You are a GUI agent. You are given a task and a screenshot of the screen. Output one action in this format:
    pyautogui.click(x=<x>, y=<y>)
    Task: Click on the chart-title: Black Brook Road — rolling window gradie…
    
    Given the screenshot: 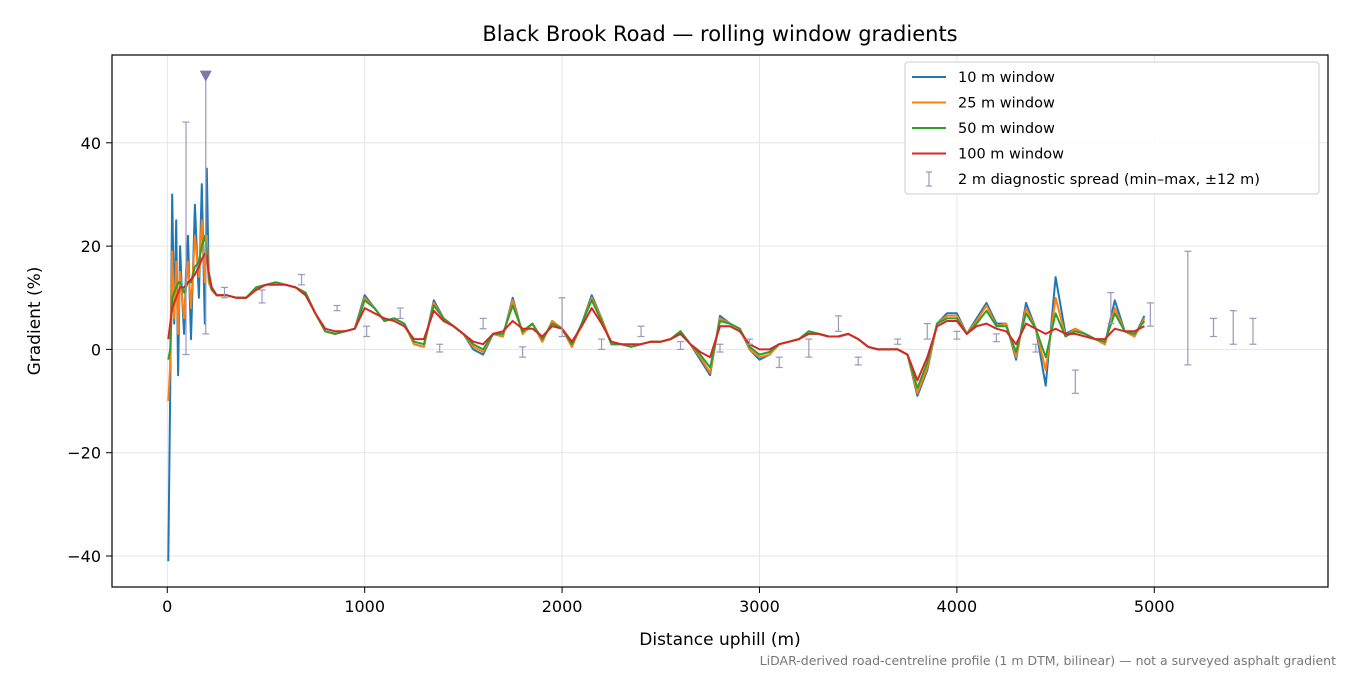 What is the action you would take?
    pyautogui.click(x=719, y=34)
    